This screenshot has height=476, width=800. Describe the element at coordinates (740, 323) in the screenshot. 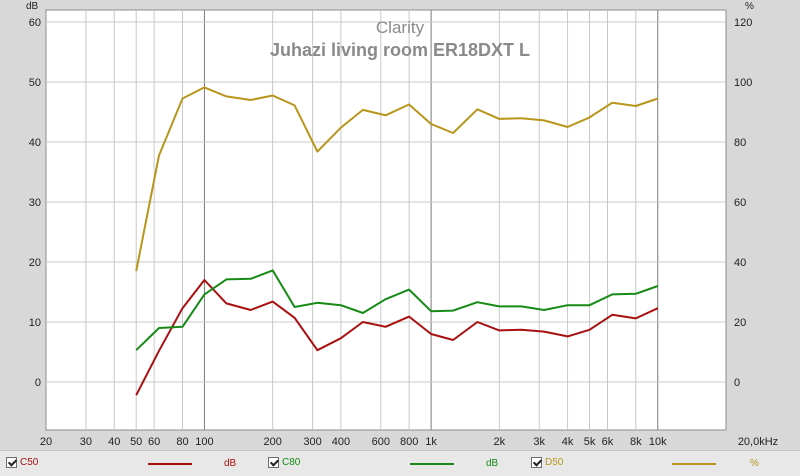

I see `right-y-tick-label: 20` at that location.